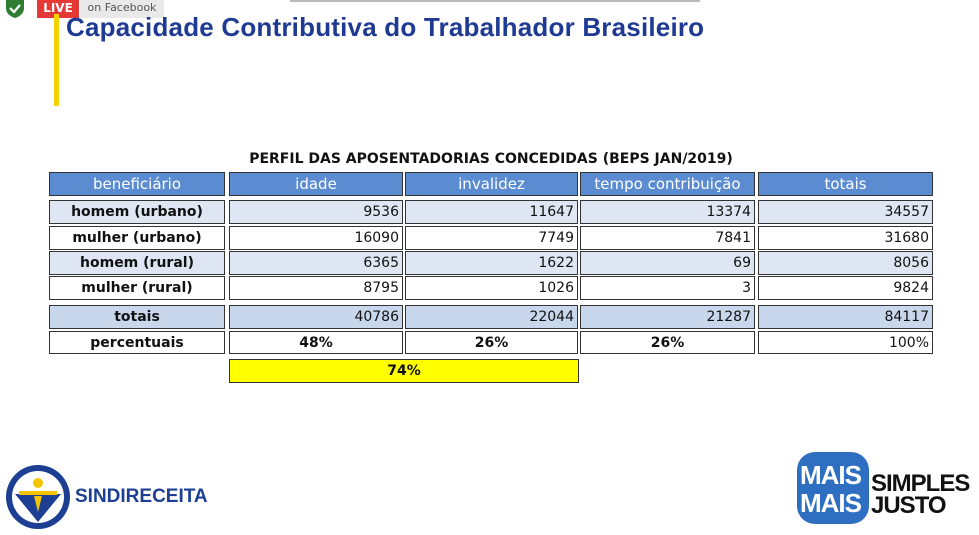 This screenshot has height=535, width=979. What do you see at coordinates (667, 288) in the screenshot?
I see `number-cell: 3` at bounding box center [667, 288].